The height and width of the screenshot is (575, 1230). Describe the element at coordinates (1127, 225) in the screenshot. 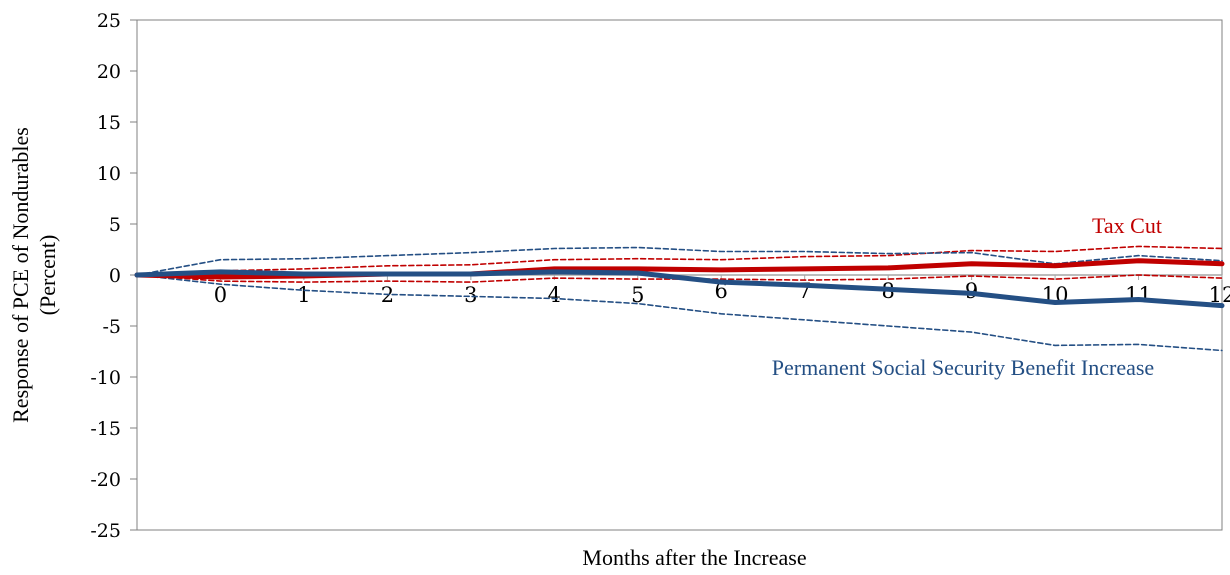

I see `tax-cut-label: Tax Cut` at that location.